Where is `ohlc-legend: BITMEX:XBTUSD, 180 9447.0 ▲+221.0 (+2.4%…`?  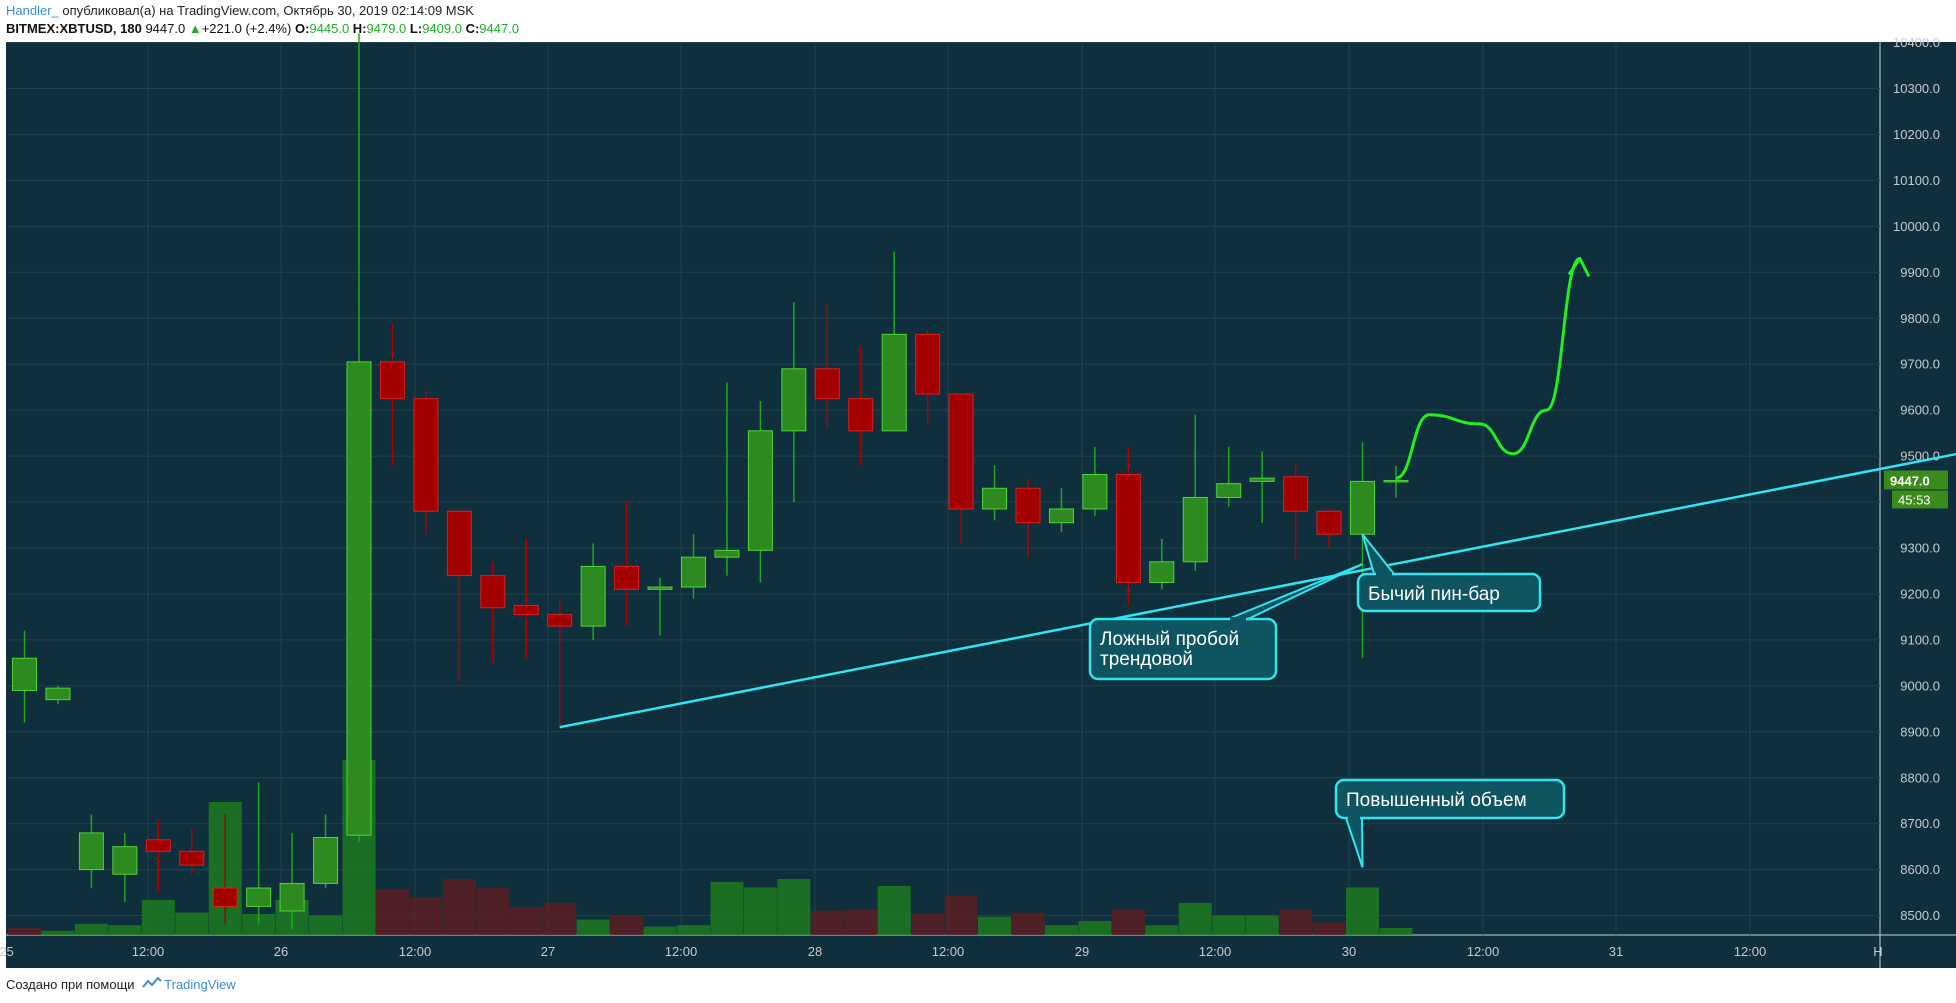
ohlc-legend: BITMEX:XBTUSD, 180 9447.0 ▲+221.0 (+2.4%… is located at coordinates (262, 28).